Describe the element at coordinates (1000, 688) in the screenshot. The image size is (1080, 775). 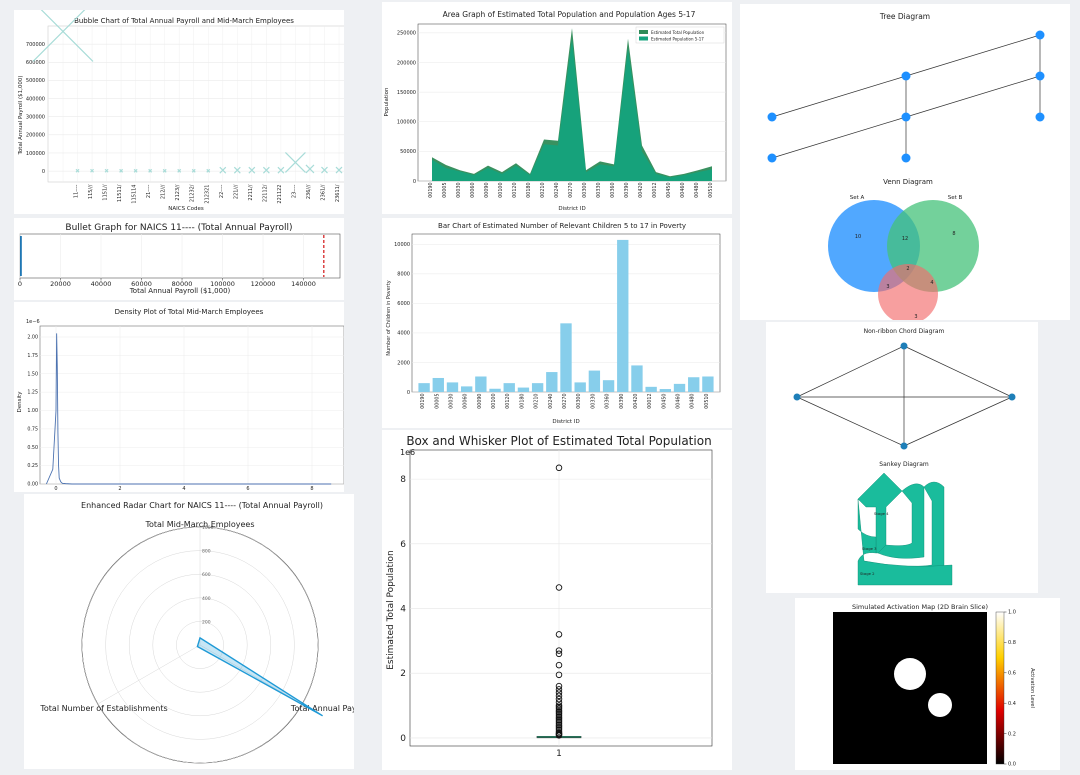
I see `colorbar` at that location.